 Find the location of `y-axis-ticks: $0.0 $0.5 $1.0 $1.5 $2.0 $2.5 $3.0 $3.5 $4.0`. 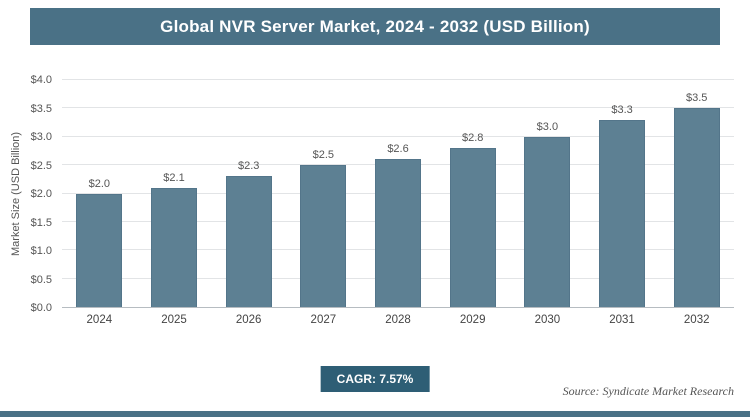

y-axis-ticks: $0.0 $0.5 $1.0 $1.5 $2.0 $2.5 $3.0 $3.5 $4.0 is located at coordinates (29, 194).